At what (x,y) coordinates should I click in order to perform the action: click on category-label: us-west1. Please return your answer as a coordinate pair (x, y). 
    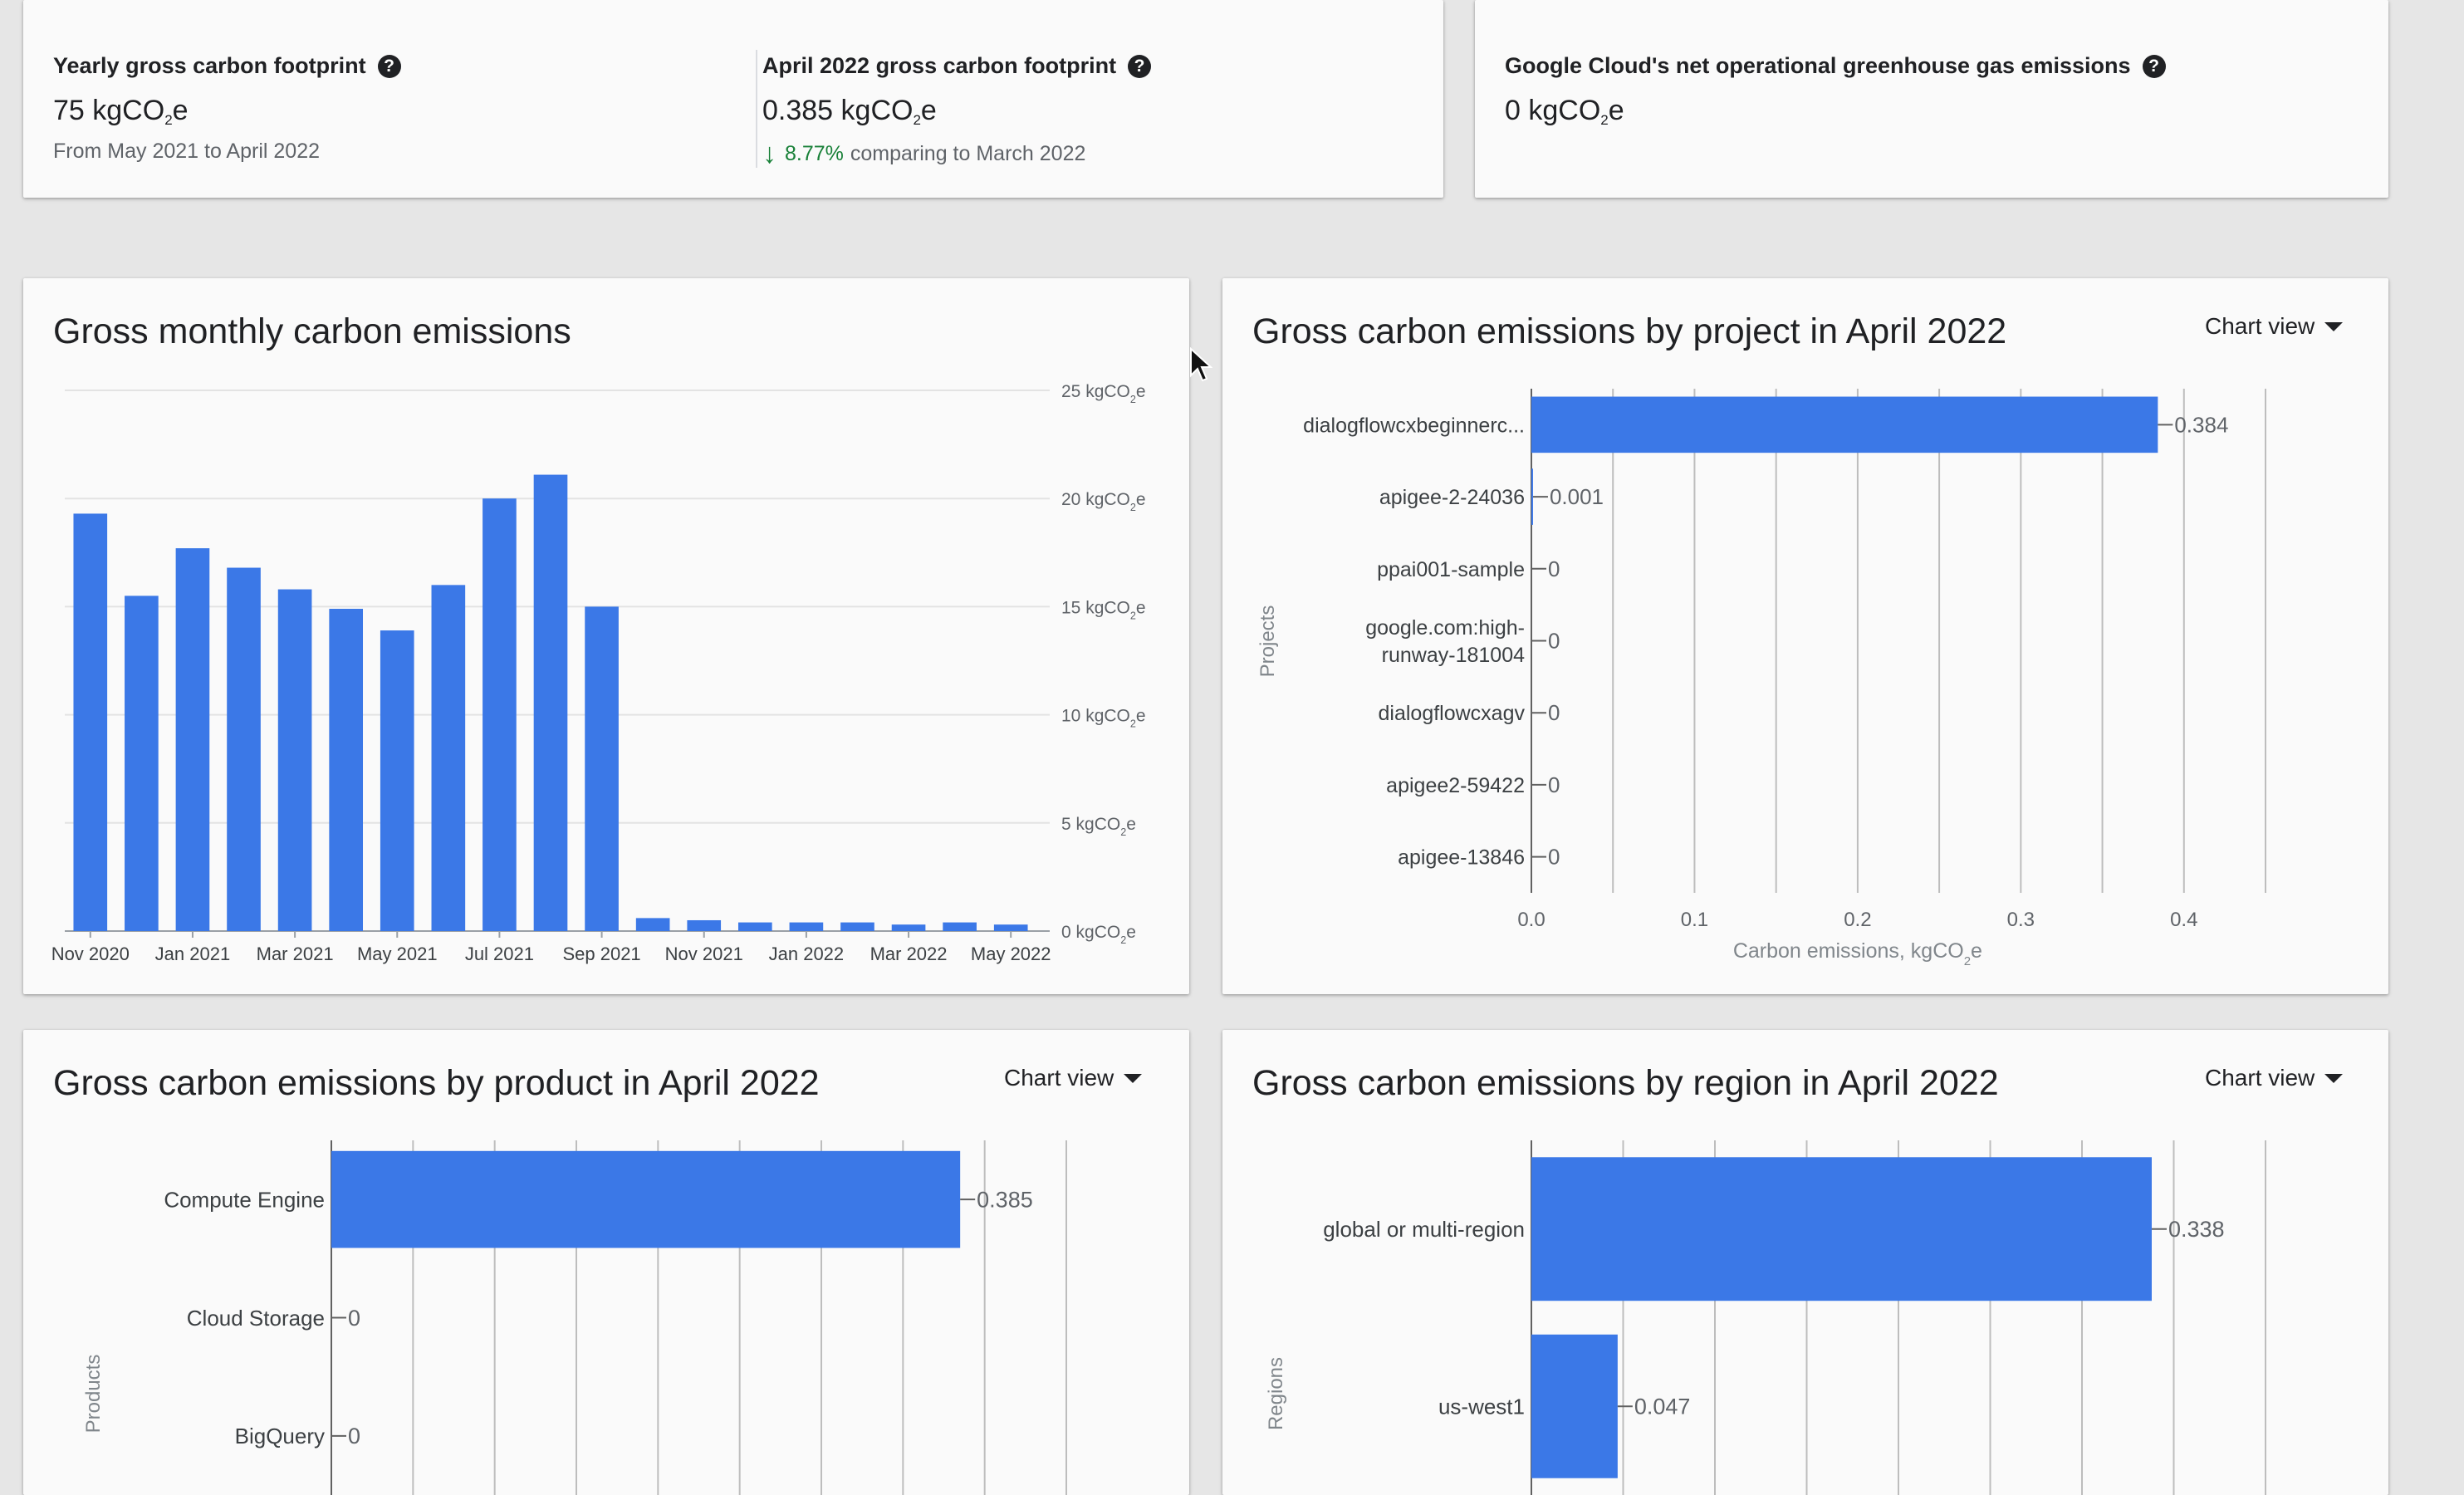
    Looking at the image, I should click on (1481, 1407).